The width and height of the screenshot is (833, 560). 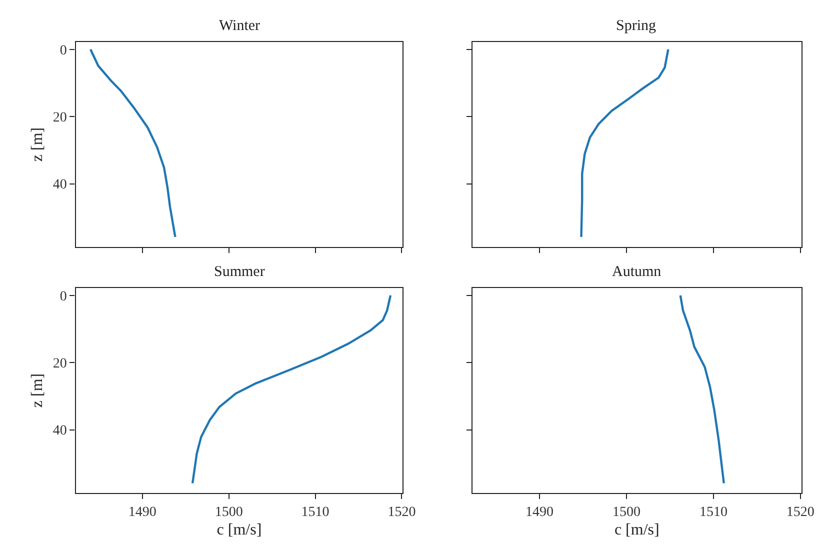 I want to click on chart-title: Autumn, so click(x=637, y=272).